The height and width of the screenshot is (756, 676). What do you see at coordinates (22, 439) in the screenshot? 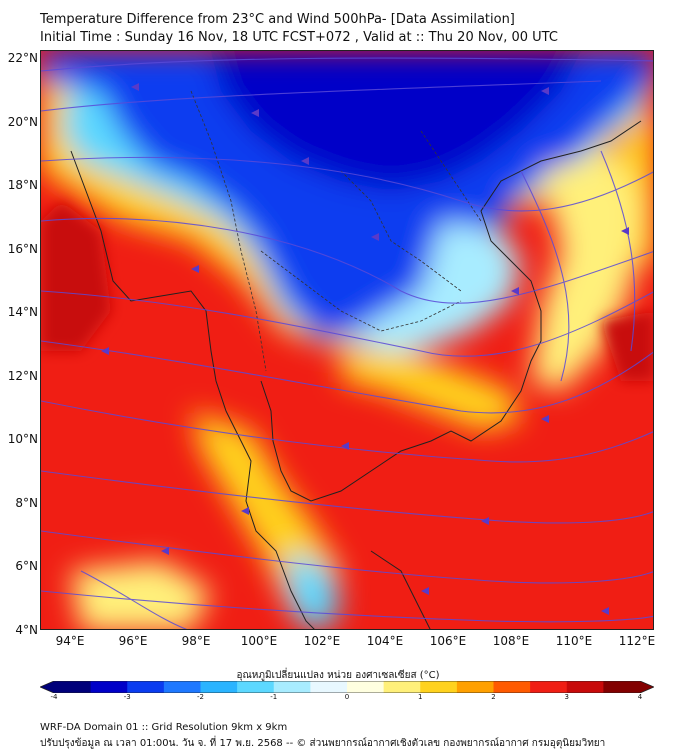
I see `latitude-label: 10°N` at bounding box center [22, 439].